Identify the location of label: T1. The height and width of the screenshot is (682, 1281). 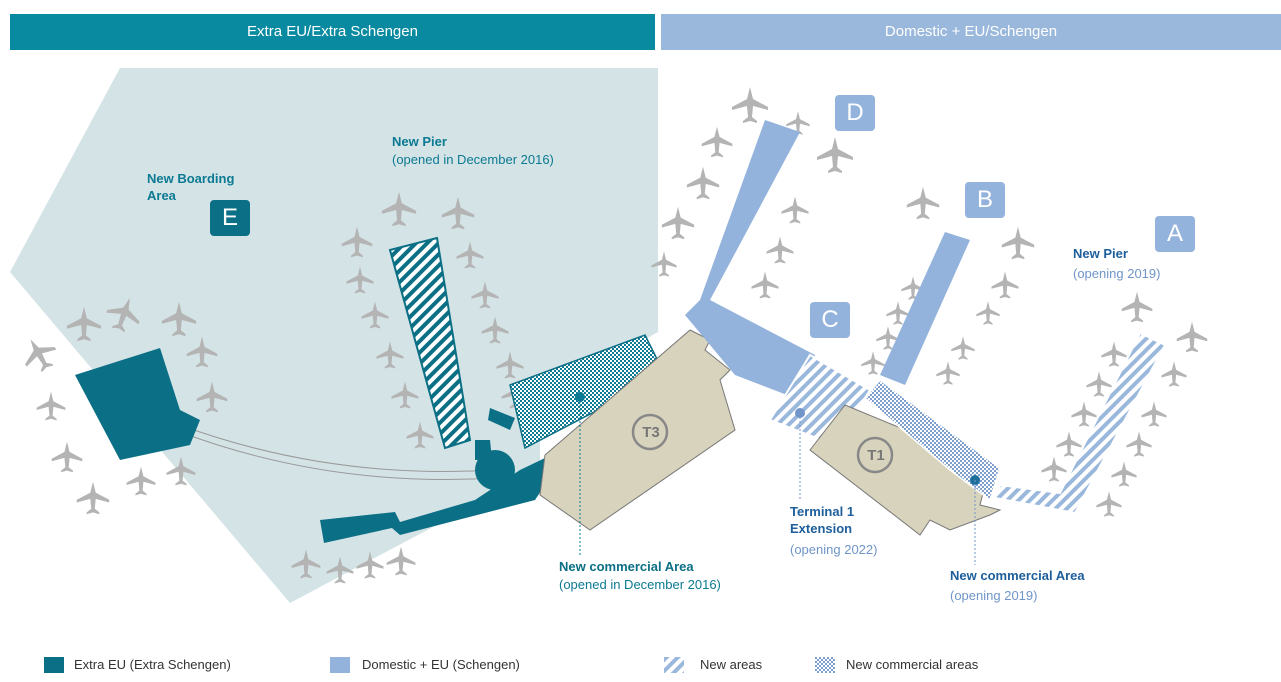
(876, 455).